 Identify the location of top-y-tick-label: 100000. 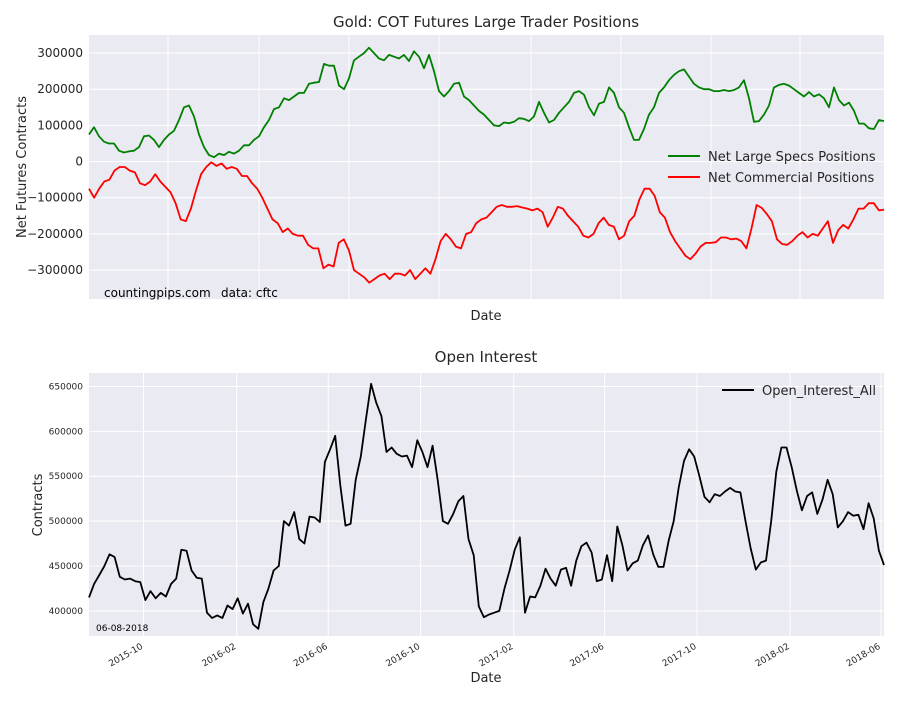
(60, 125).